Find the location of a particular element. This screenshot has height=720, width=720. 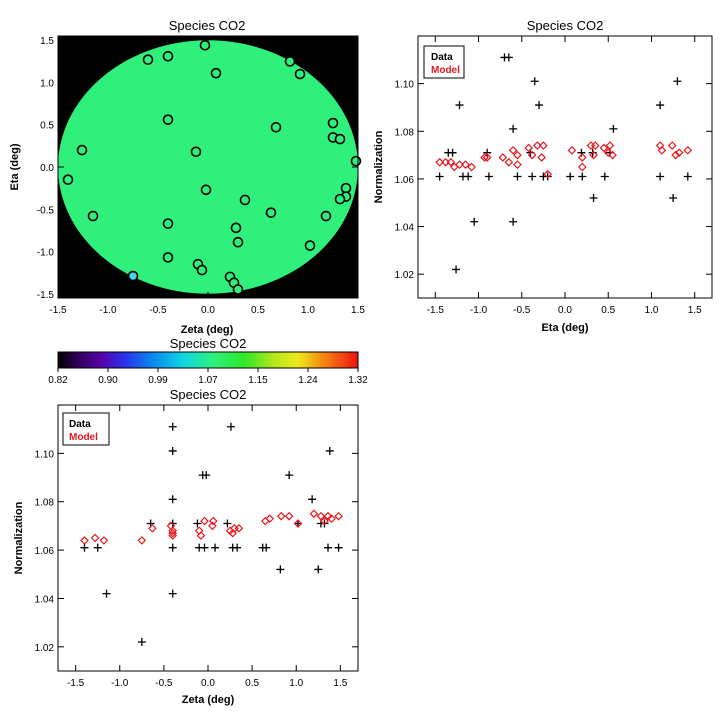

eta-legend: Data Model is located at coordinates (444, 62).